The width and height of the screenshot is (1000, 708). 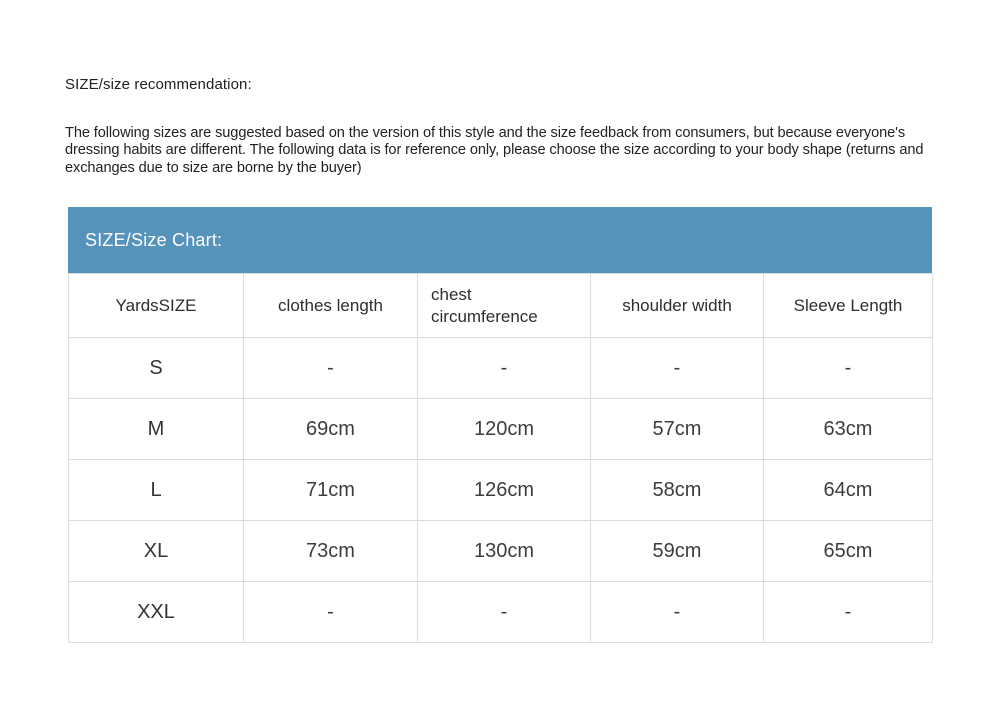 I want to click on value-cell: 57cm, so click(x=677, y=429).